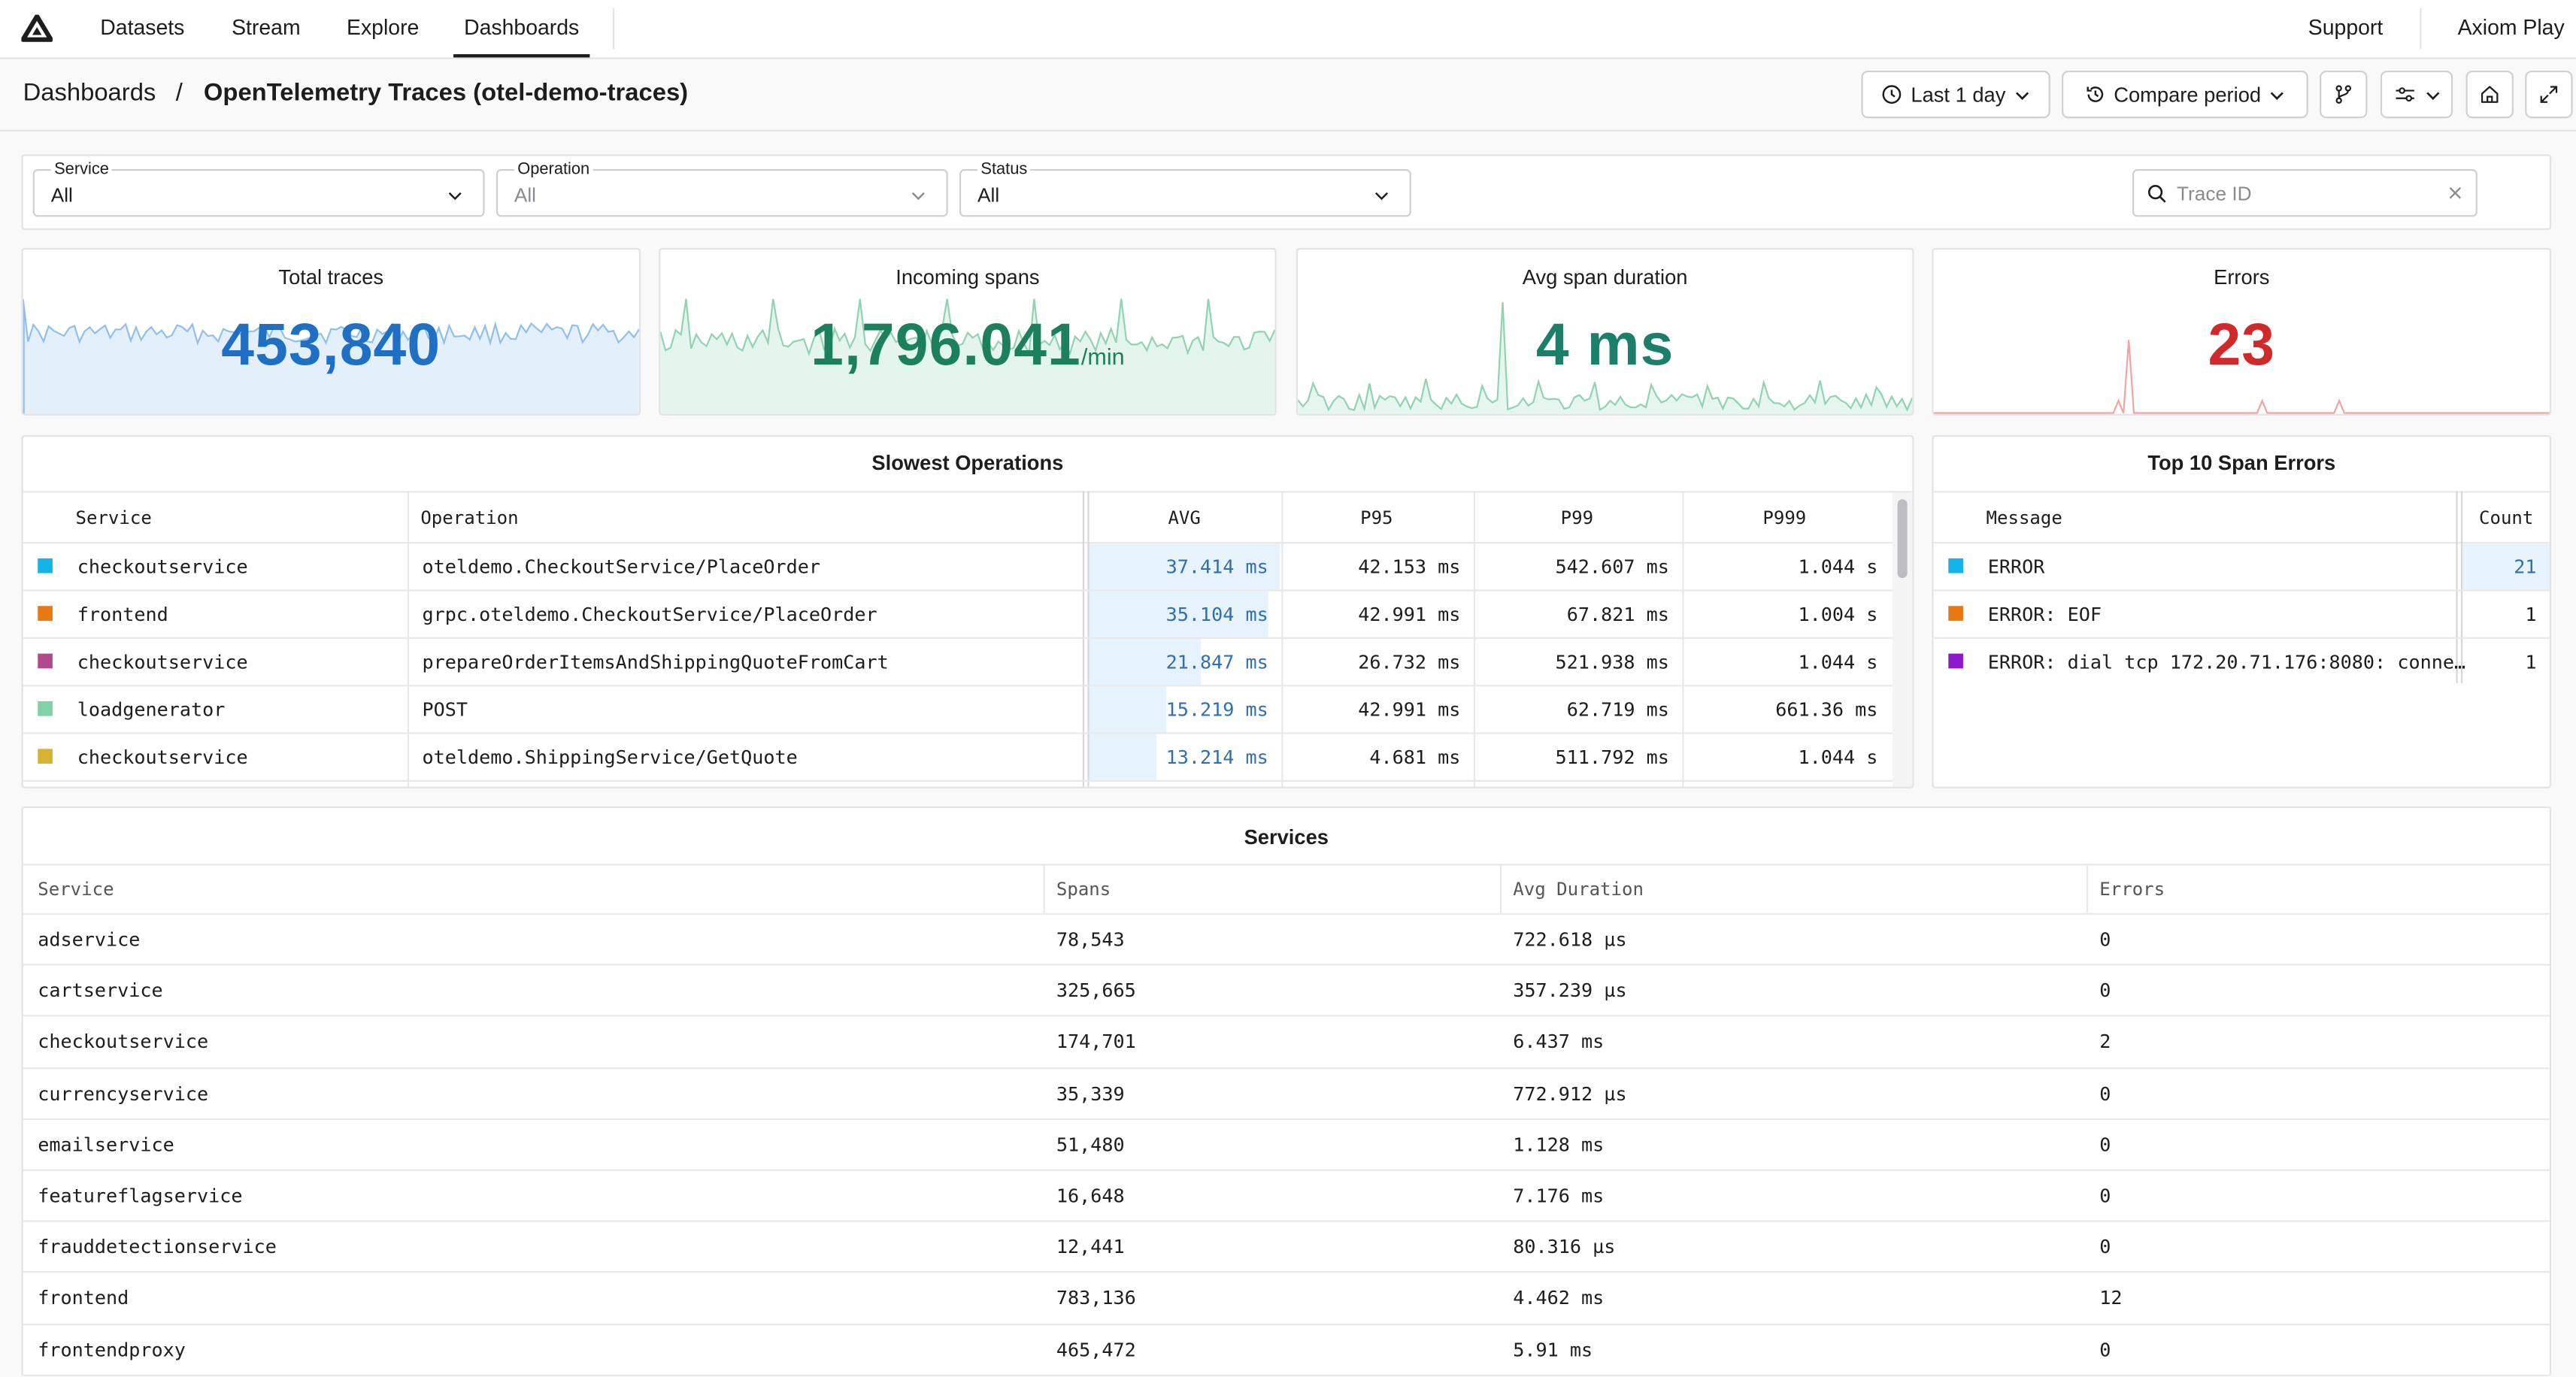 The width and height of the screenshot is (2576, 1377). What do you see at coordinates (1286, 940) in the screenshot?
I see `table-row: adservice 78,543 722.618 µs 0` at bounding box center [1286, 940].